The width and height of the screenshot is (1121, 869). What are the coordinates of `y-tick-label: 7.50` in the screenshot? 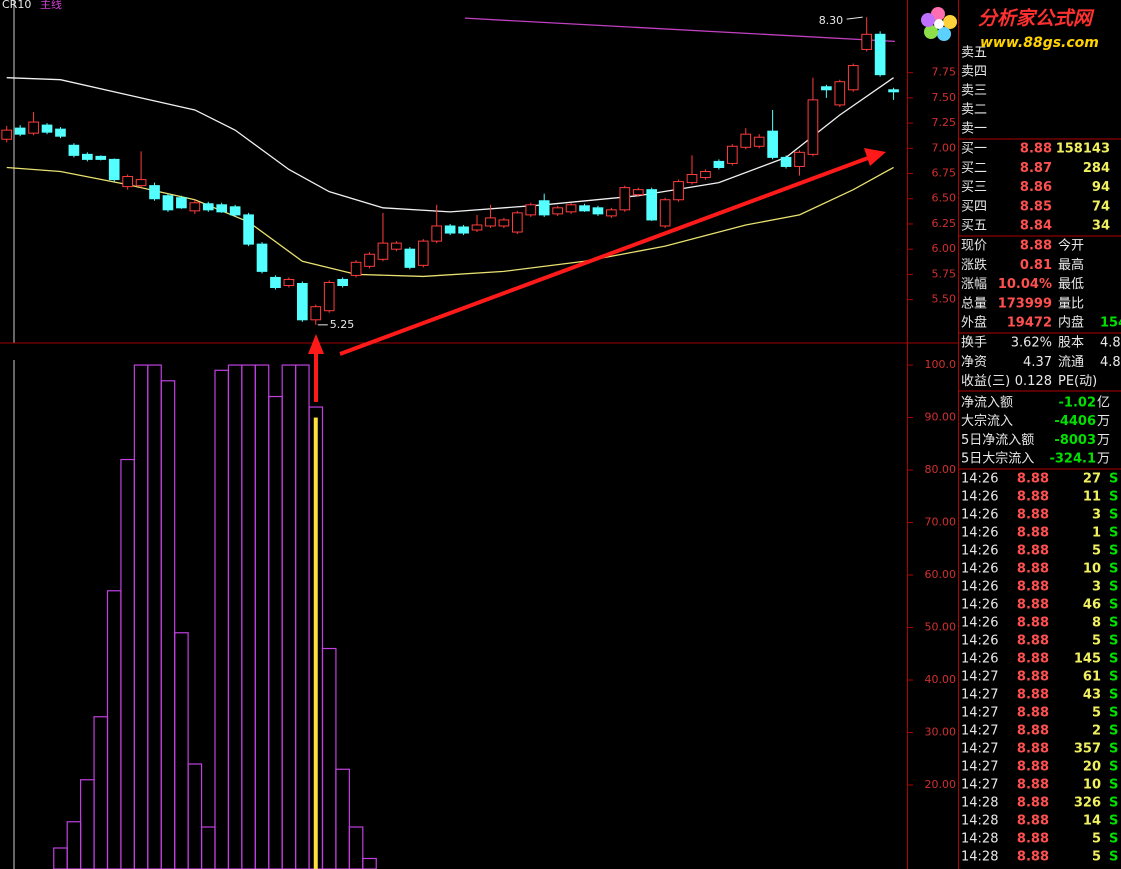 It's located at (944, 97).